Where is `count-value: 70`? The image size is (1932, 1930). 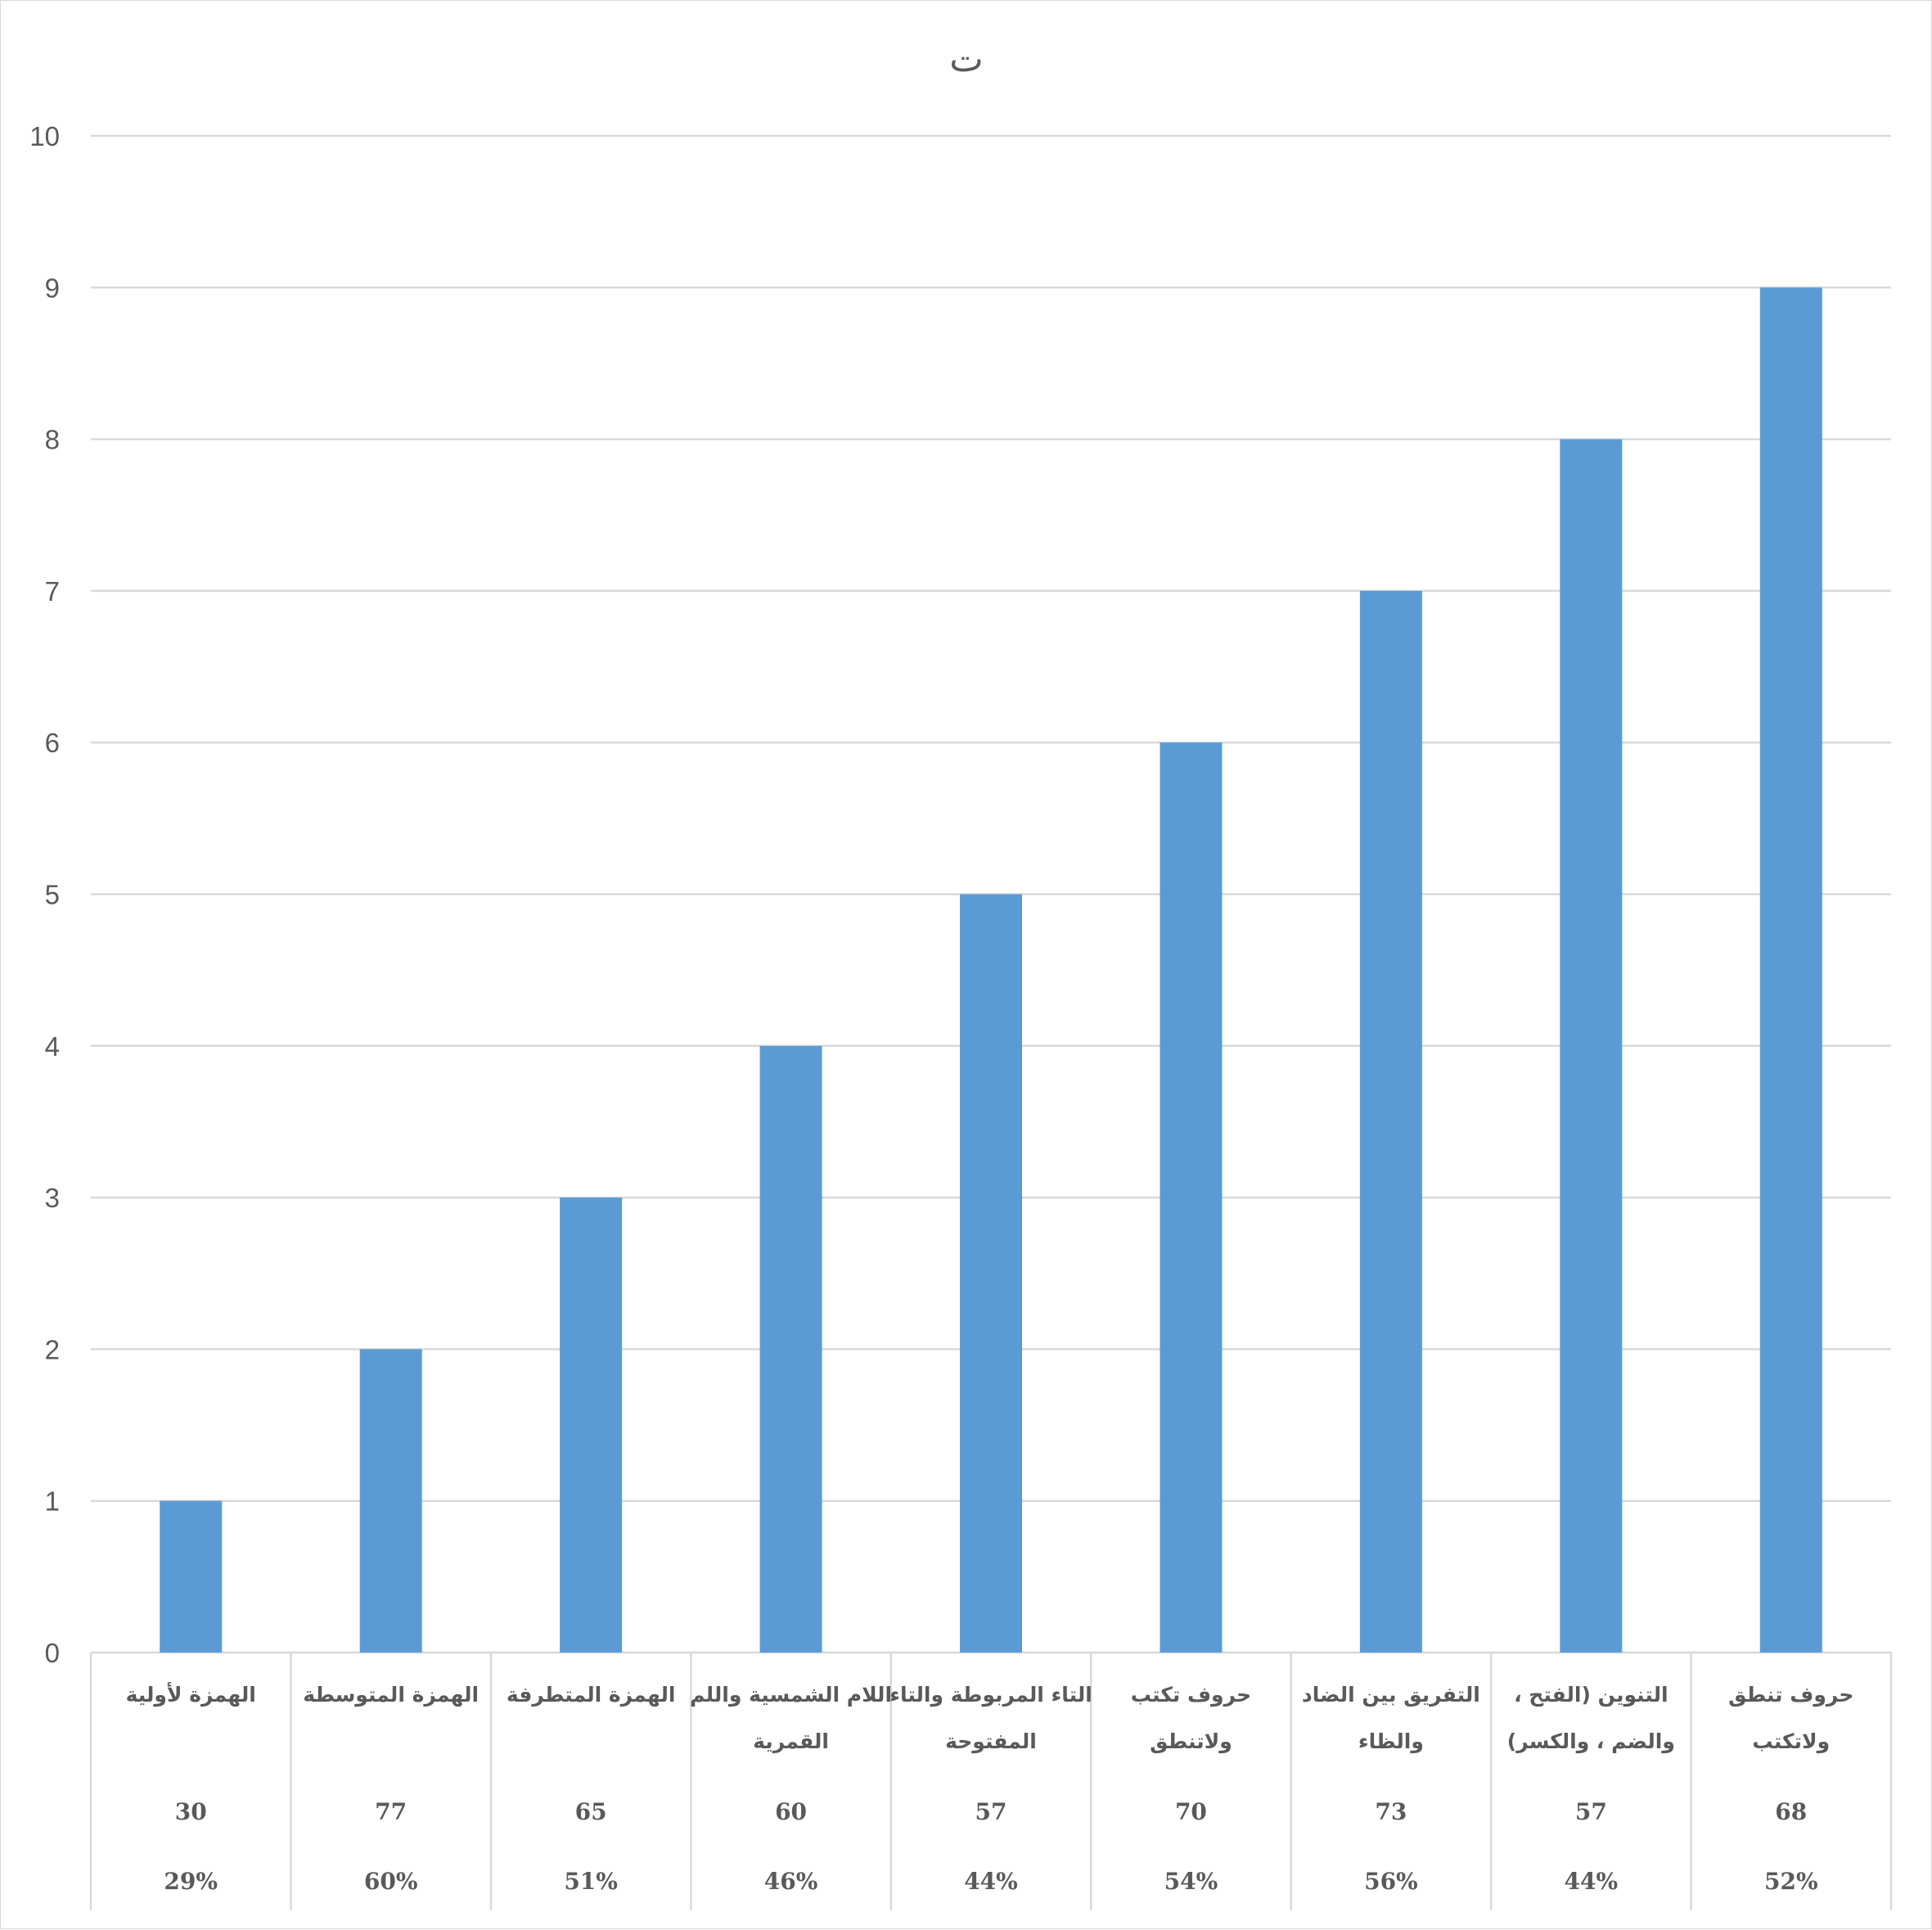
count-value: 70 is located at coordinates (1191, 1812).